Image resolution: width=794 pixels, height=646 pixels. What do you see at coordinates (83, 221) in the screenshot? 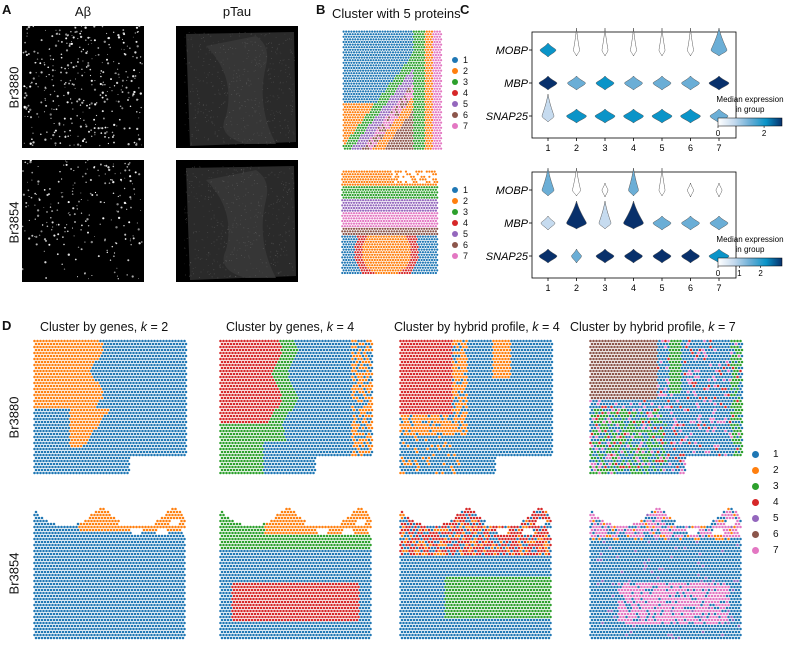
I see `abeta-image-br3854` at bounding box center [83, 221].